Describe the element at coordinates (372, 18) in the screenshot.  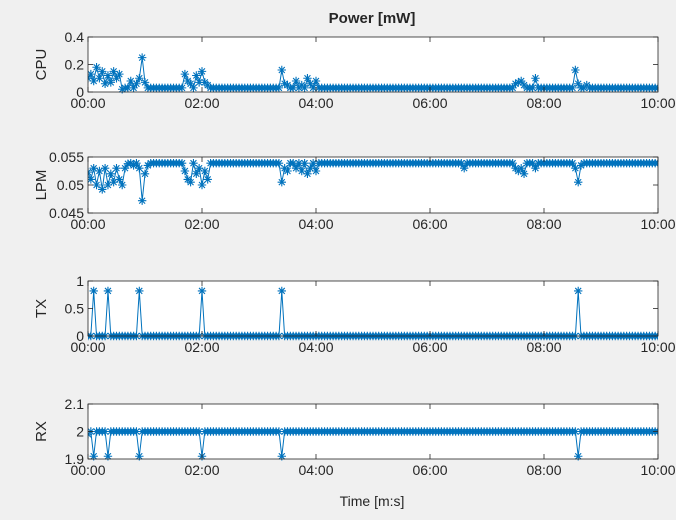
I see `chart-title: Power [mW]` at that location.